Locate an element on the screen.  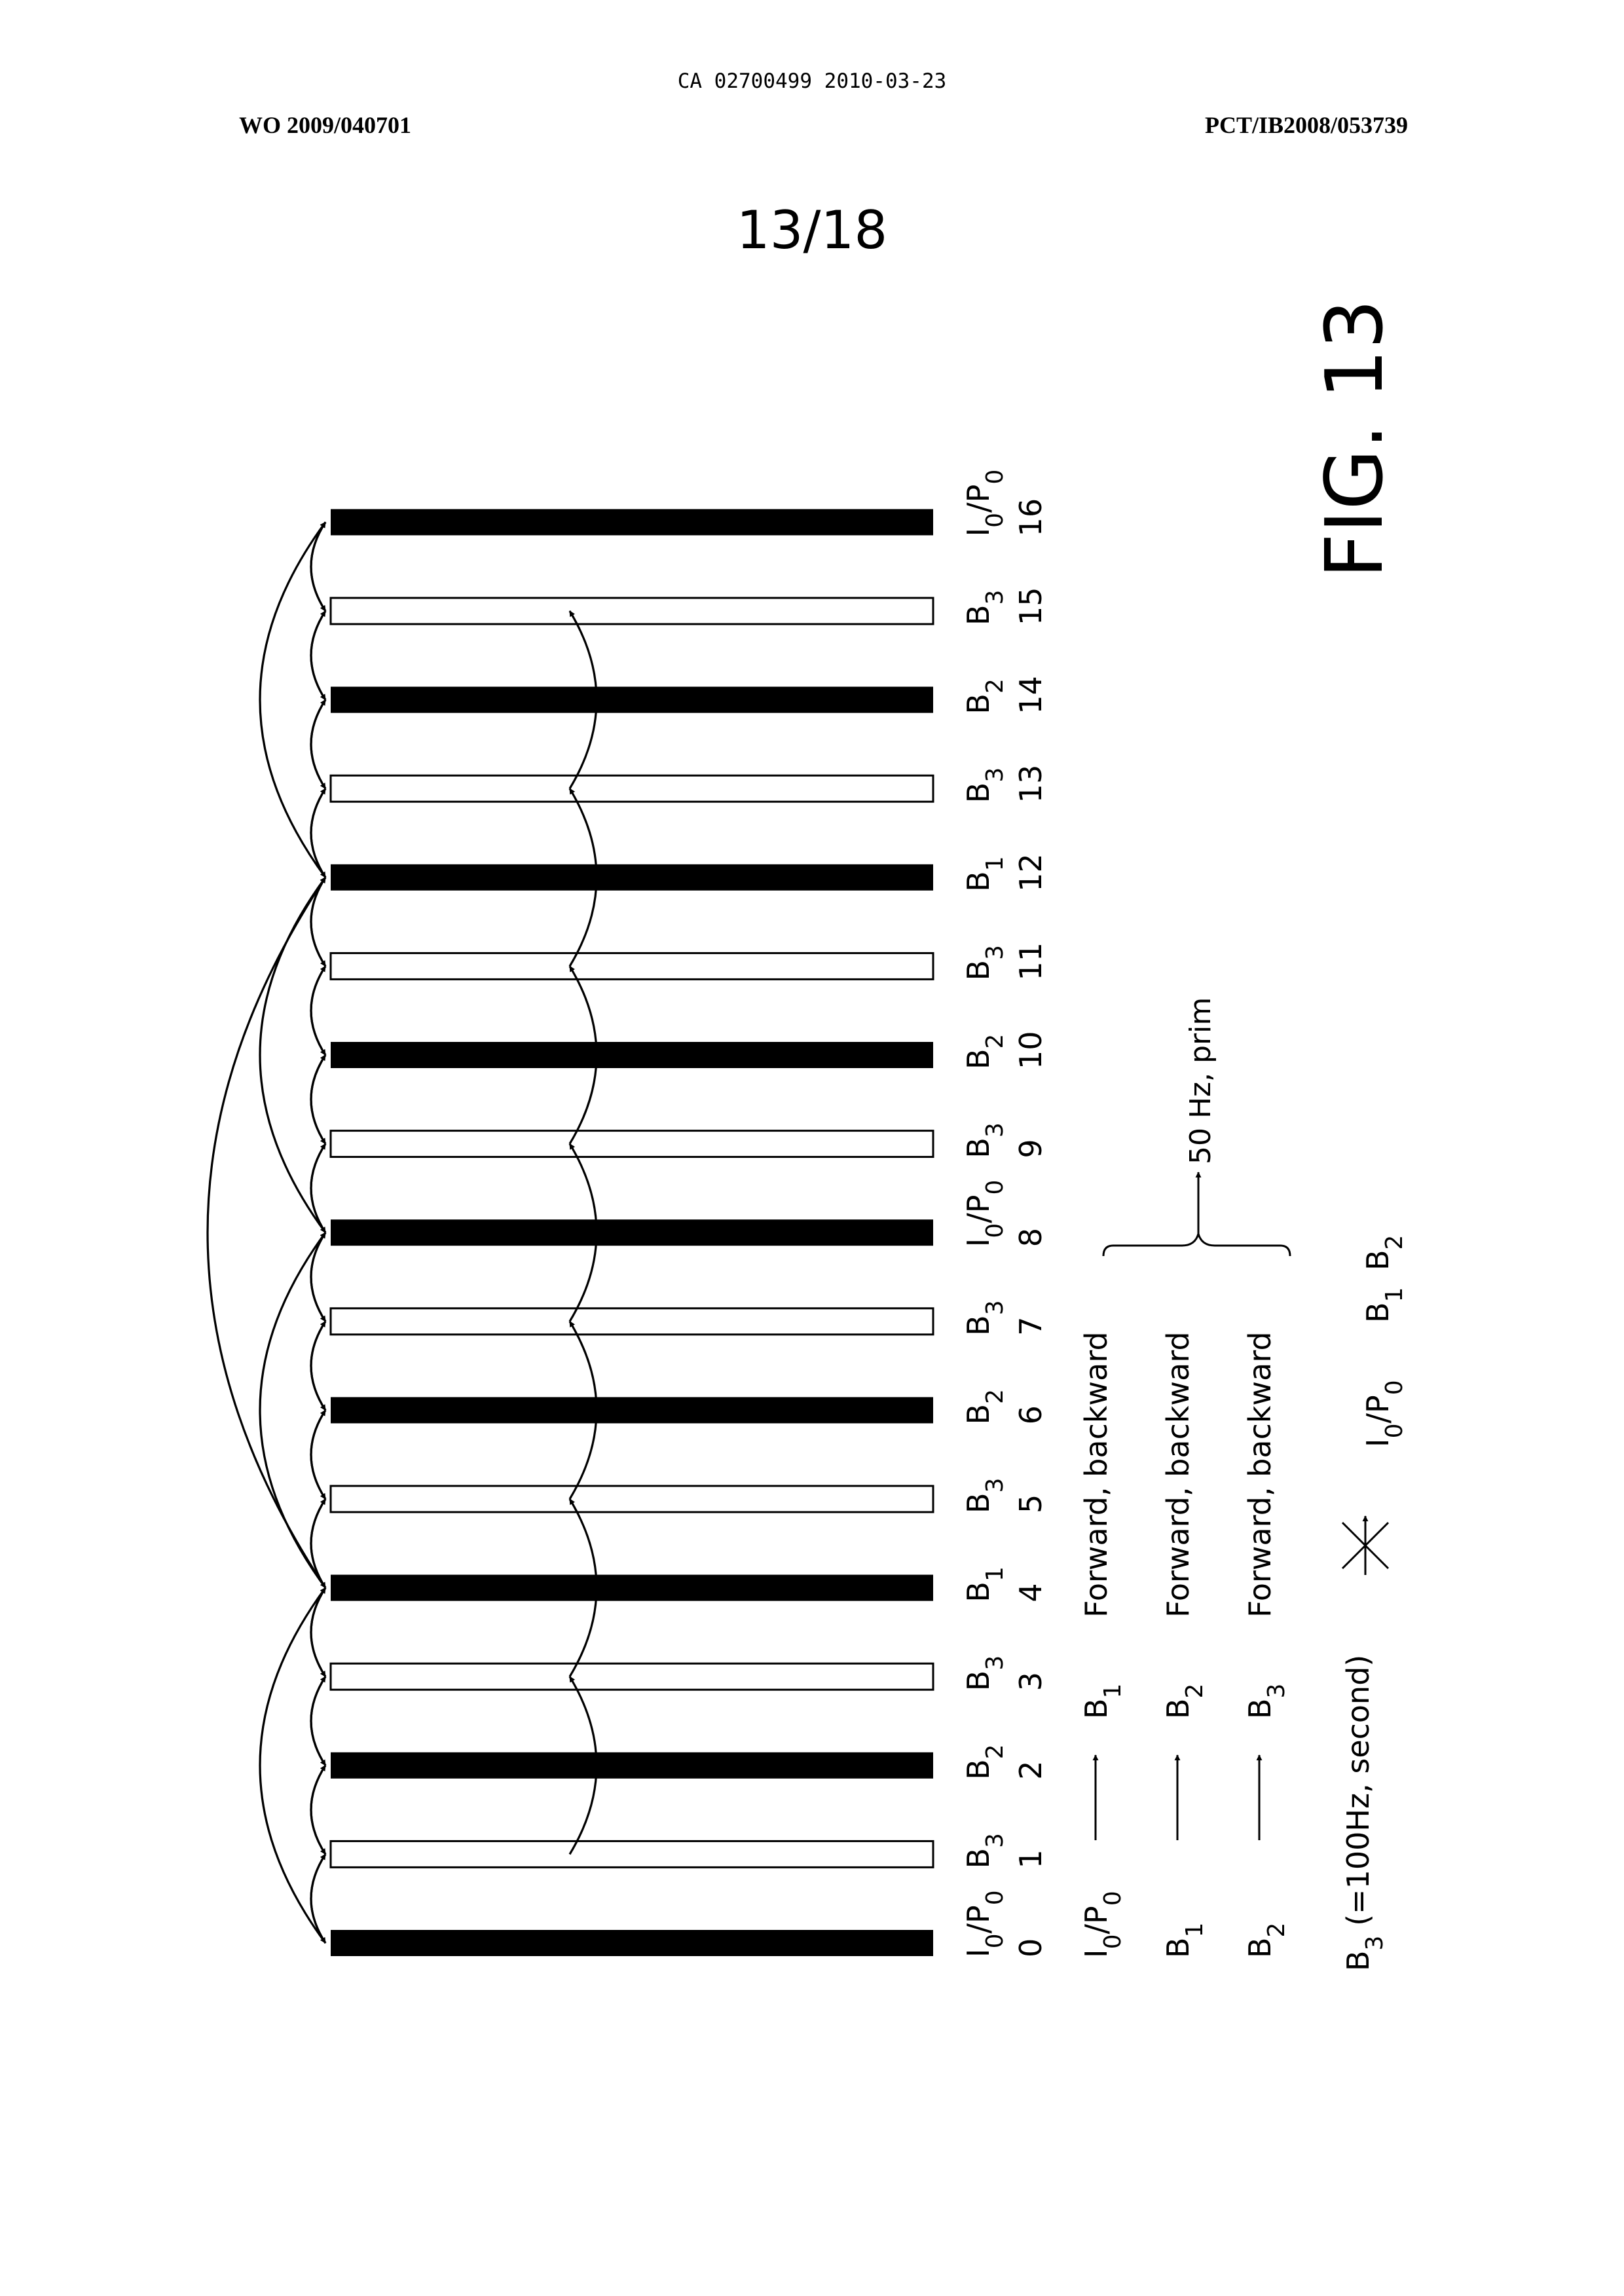
legend-to-label: B1 is located at coordinates (1102, 1701).